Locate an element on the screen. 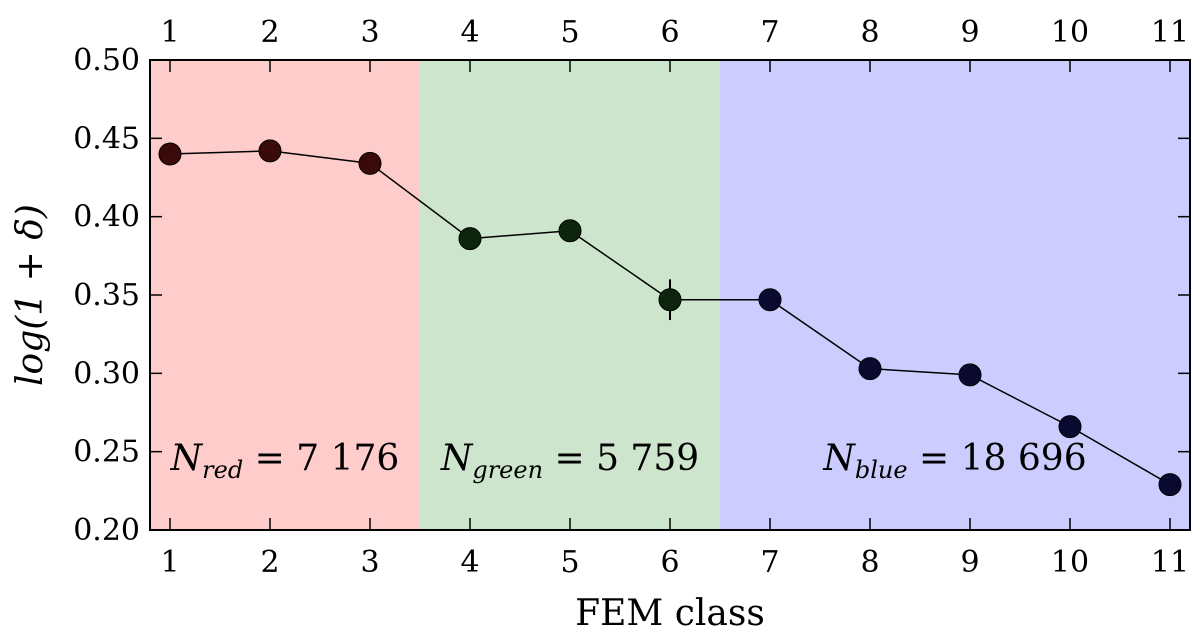 This screenshot has width=1200, height=640. x-tick-label-top: 6 is located at coordinates (669, 32).